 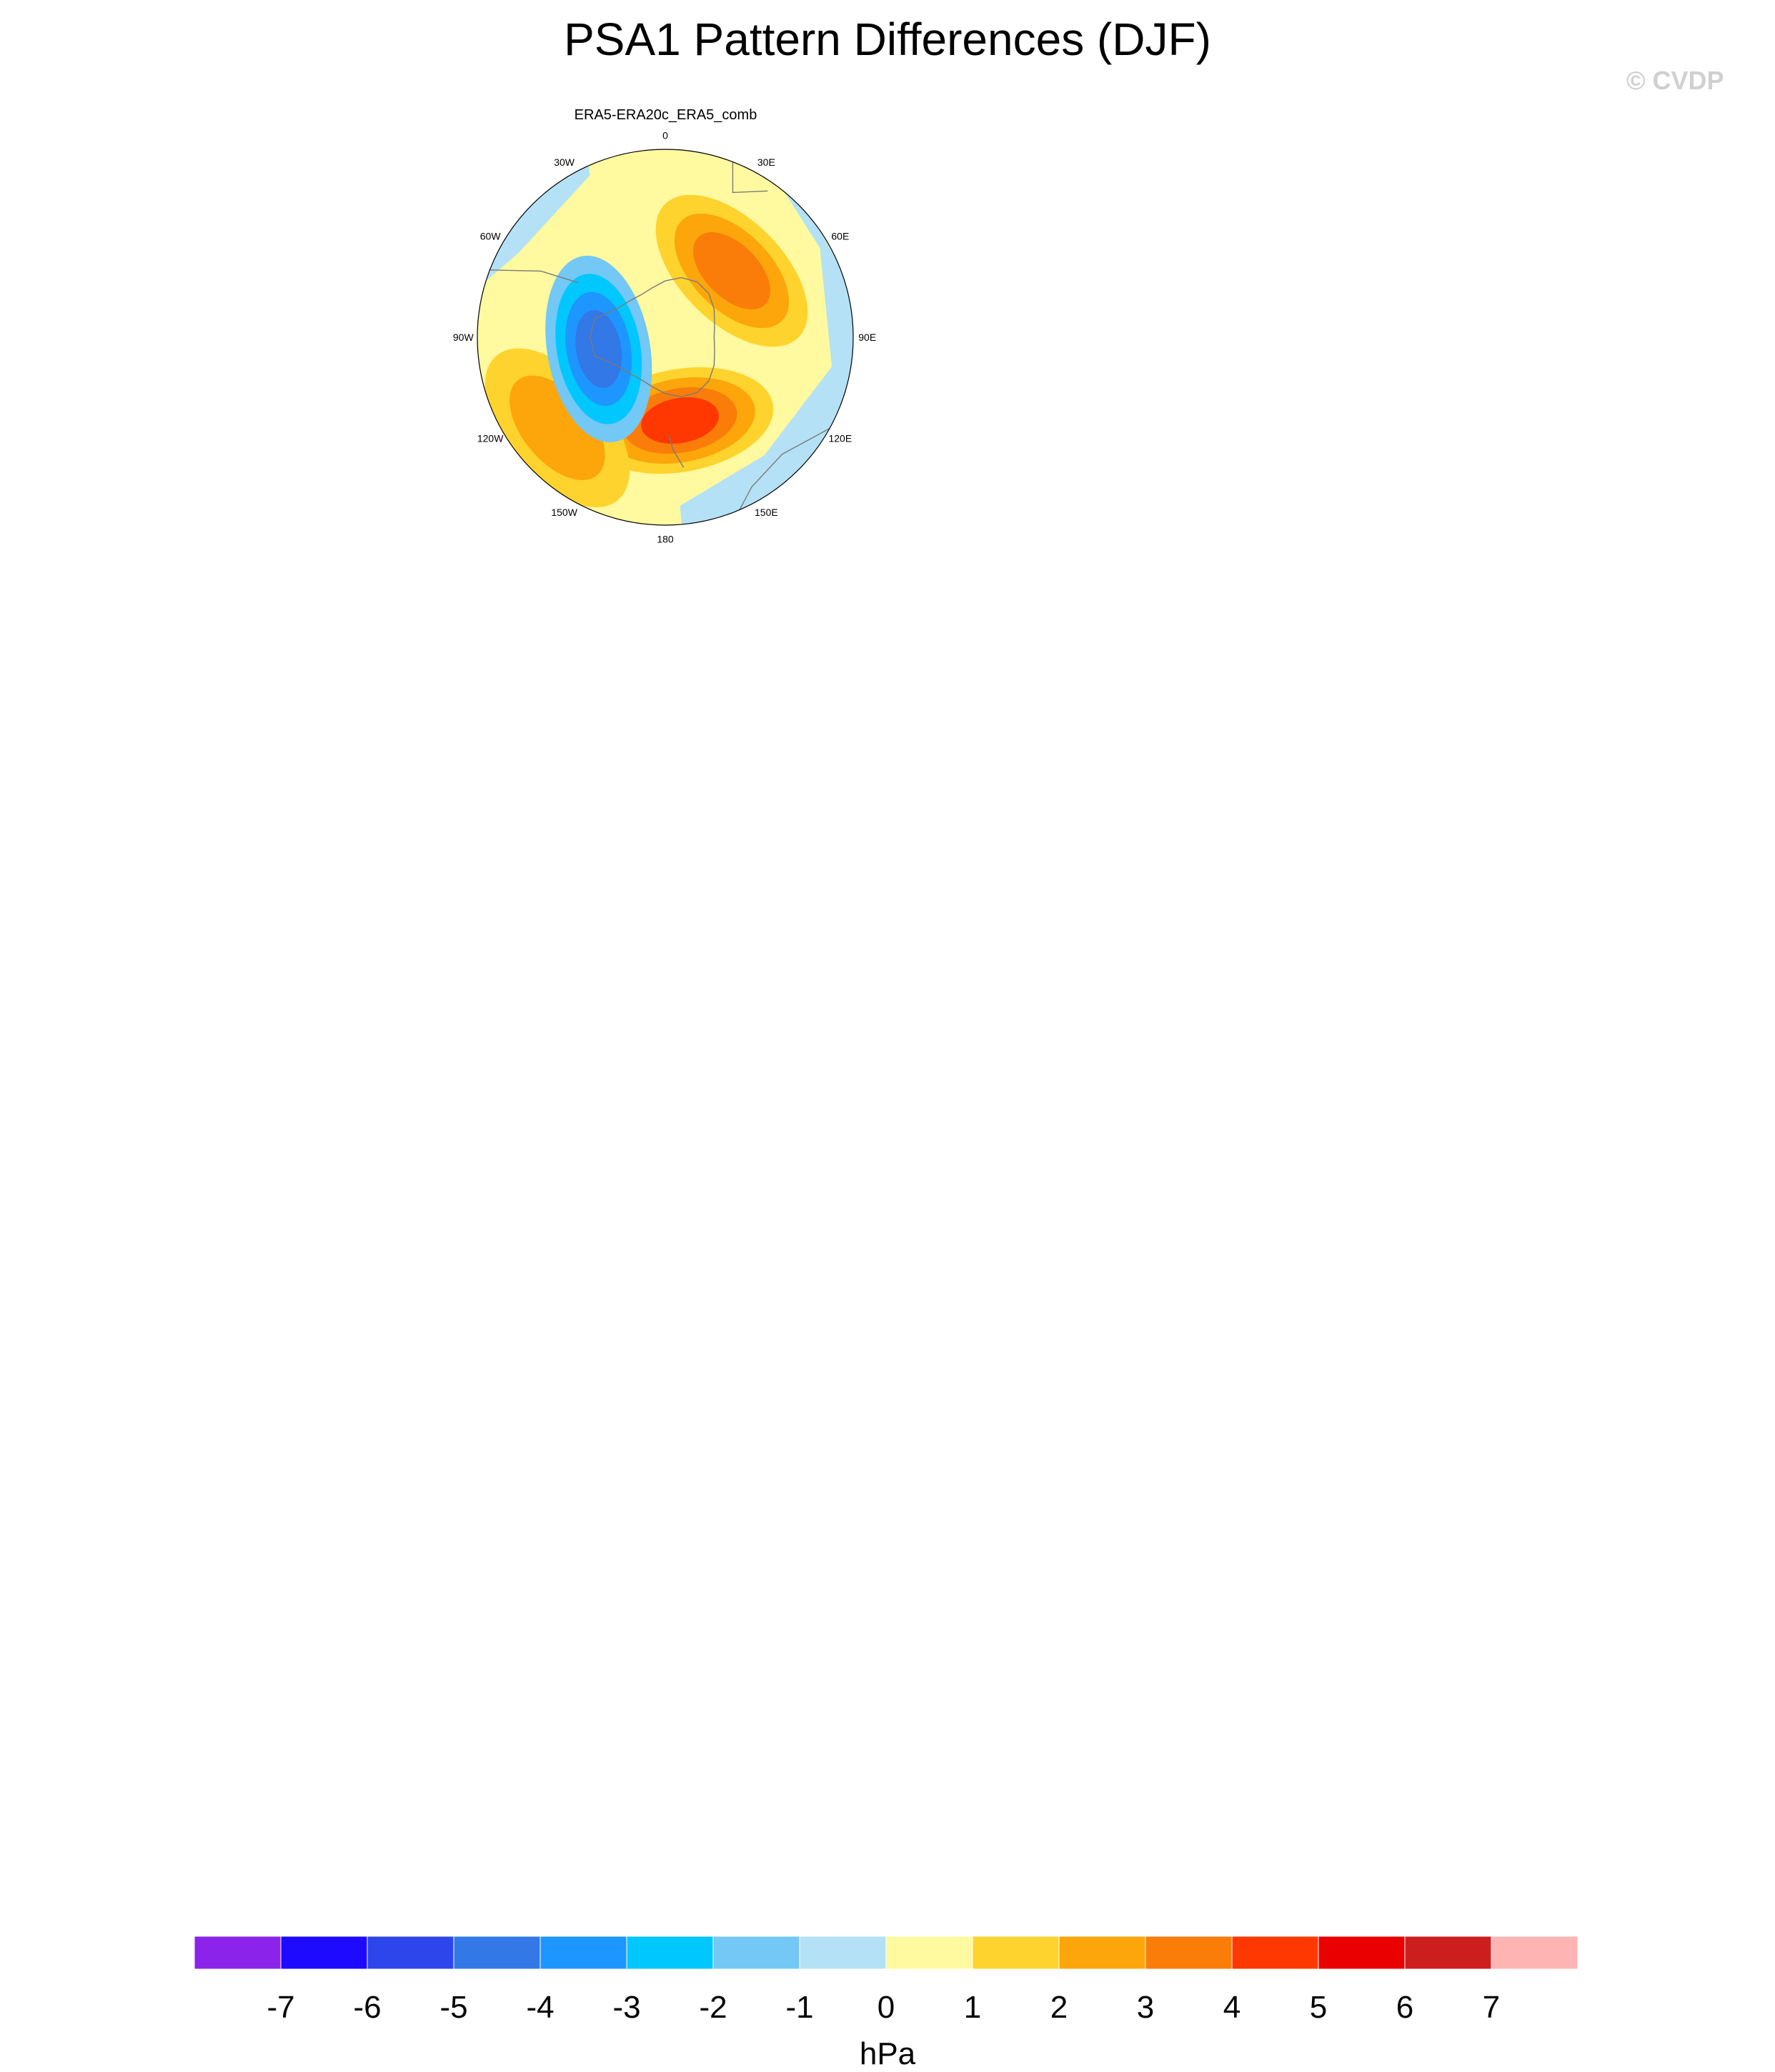 I want to click on colorbar-tick-label: -7, so click(x=280, y=2007).